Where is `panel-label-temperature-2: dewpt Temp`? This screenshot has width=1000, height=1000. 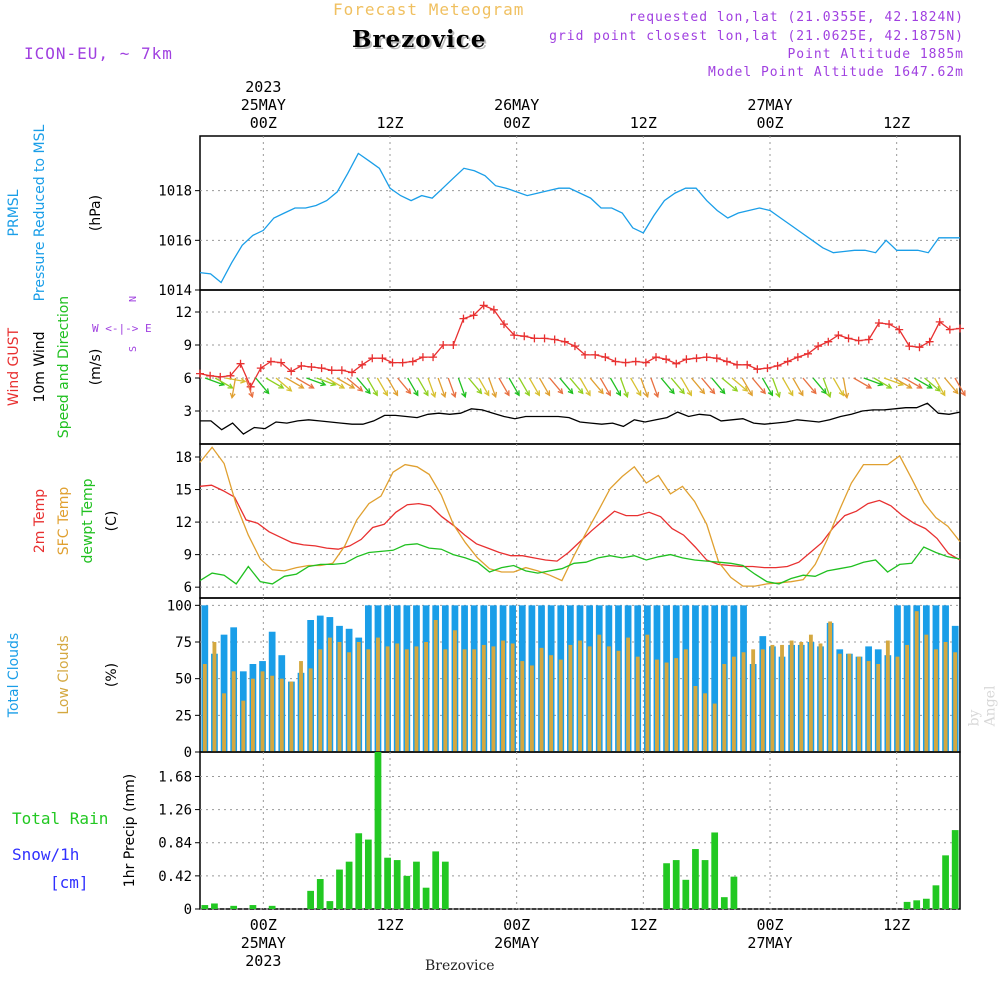
panel-label-temperature-2: dewpt Temp is located at coordinates (88, 520).